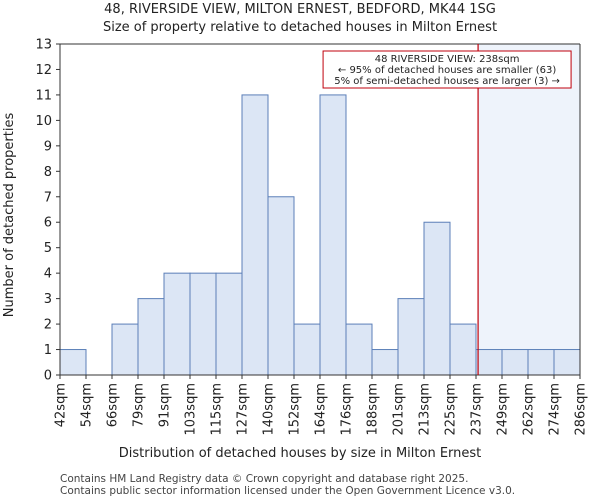 The image size is (600, 500). Describe the element at coordinates (48, 248) in the screenshot. I see `y-tick-label: 5` at that location.